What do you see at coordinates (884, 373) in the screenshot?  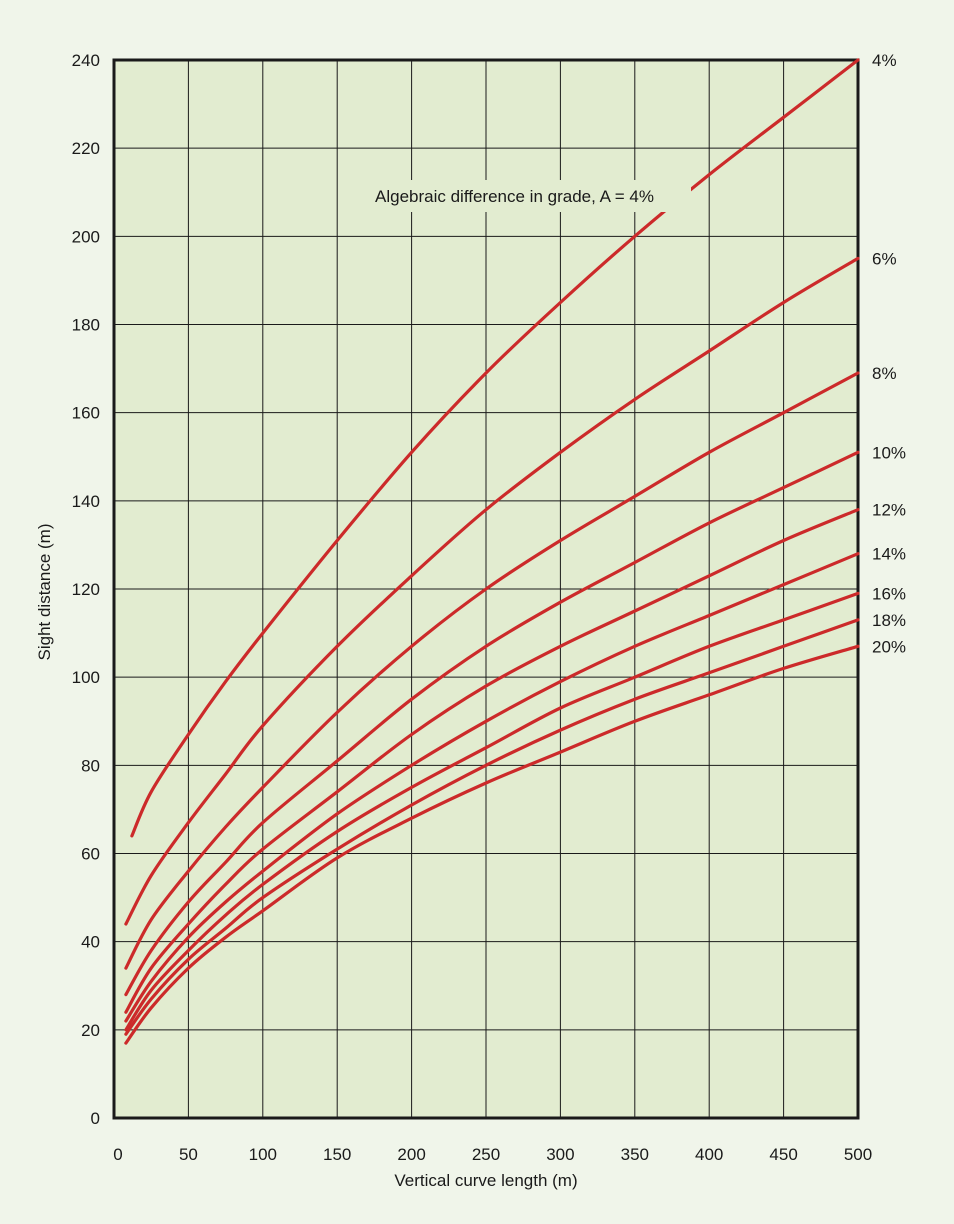 I see `series-label: 8%` at bounding box center [884, 373].